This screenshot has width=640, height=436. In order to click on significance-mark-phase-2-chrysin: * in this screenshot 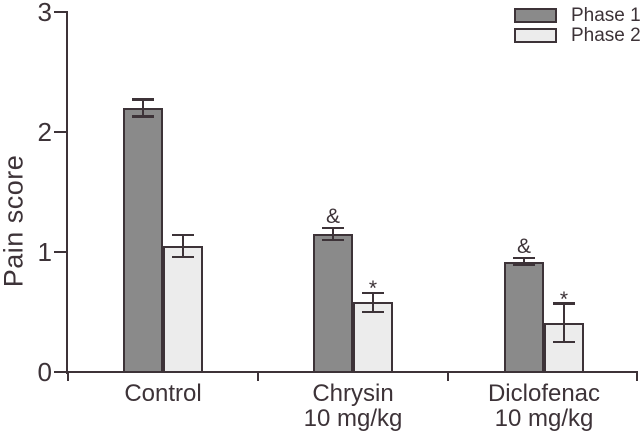, I will do `click(373, 288)`.